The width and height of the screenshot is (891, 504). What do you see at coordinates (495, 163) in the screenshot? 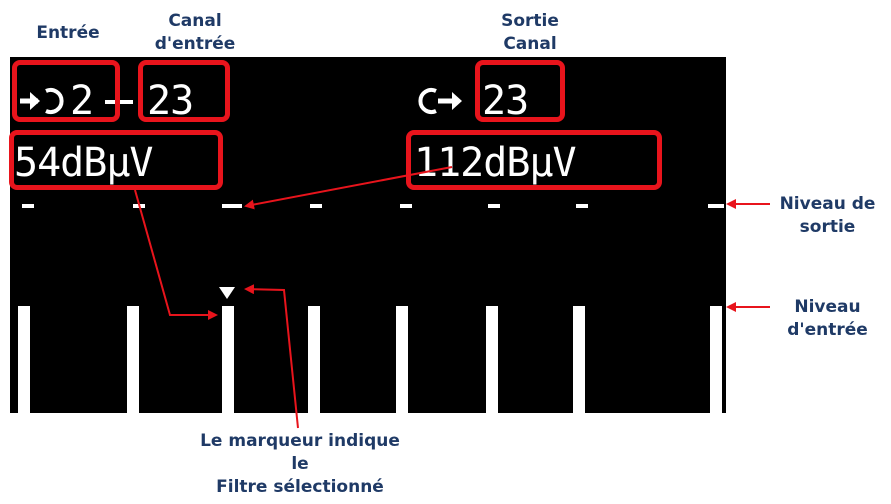
I see `output-level: 112dBµV` at bounding box center [495, 163].